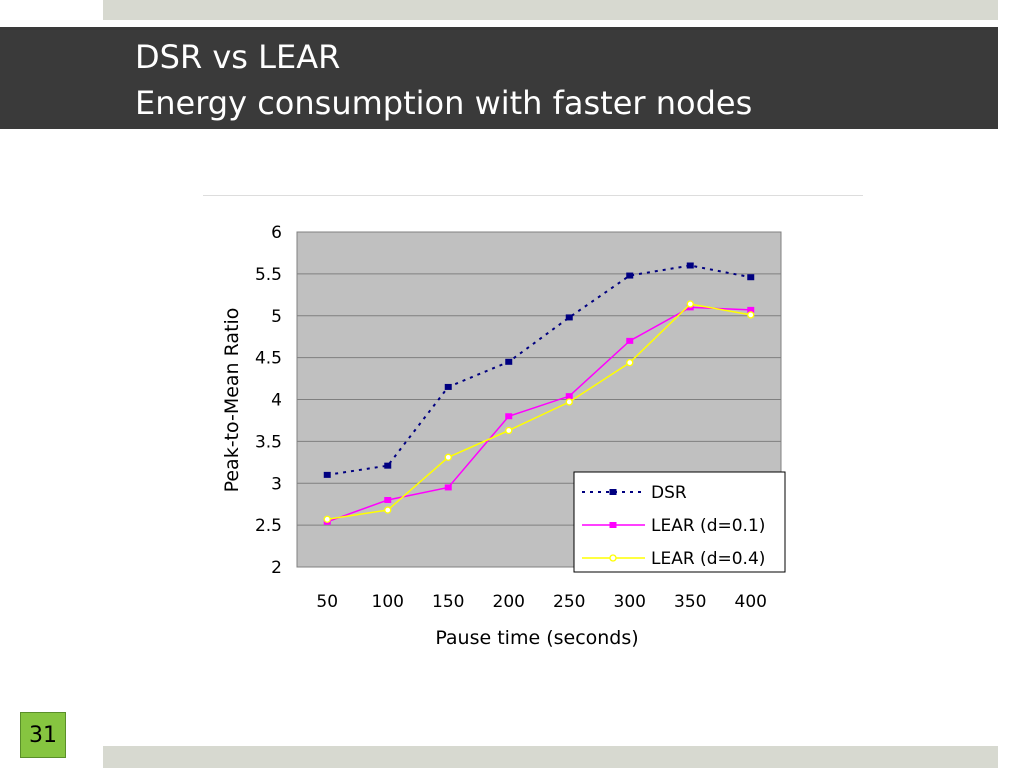 The width and height of the screenshot is (1024, 768). What do you see at coordinates (444, 103) in the screenshot?
I see `slide-title-line-2: Energy consumption with faster nodes` at bounding box center [444, 103].